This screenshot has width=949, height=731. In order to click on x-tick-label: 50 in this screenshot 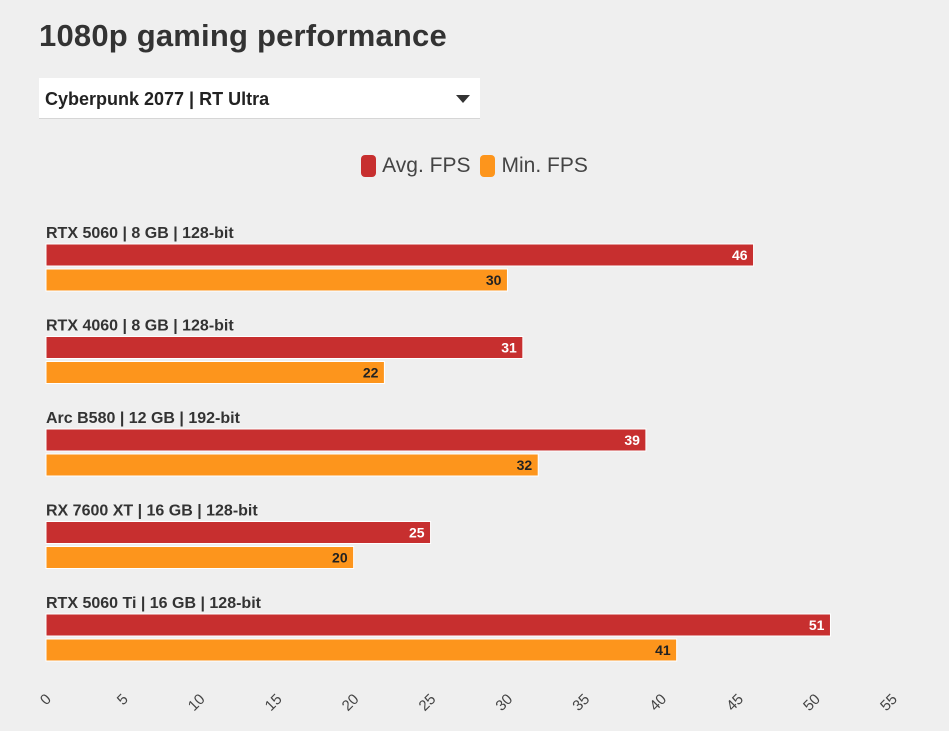, I will do `click(812, 703)`.